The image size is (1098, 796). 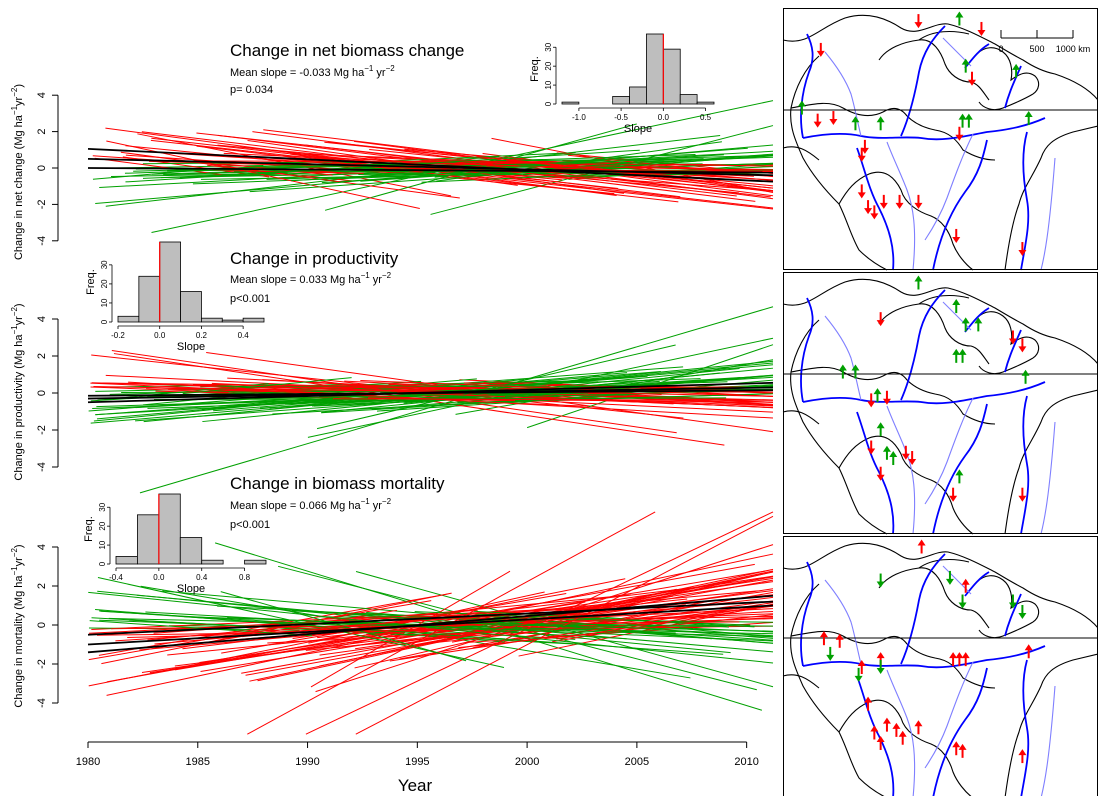 What do you see at coordinates (940, 669) in the screenshot?
I see `map-basemap` at bounding box center [940, 669].